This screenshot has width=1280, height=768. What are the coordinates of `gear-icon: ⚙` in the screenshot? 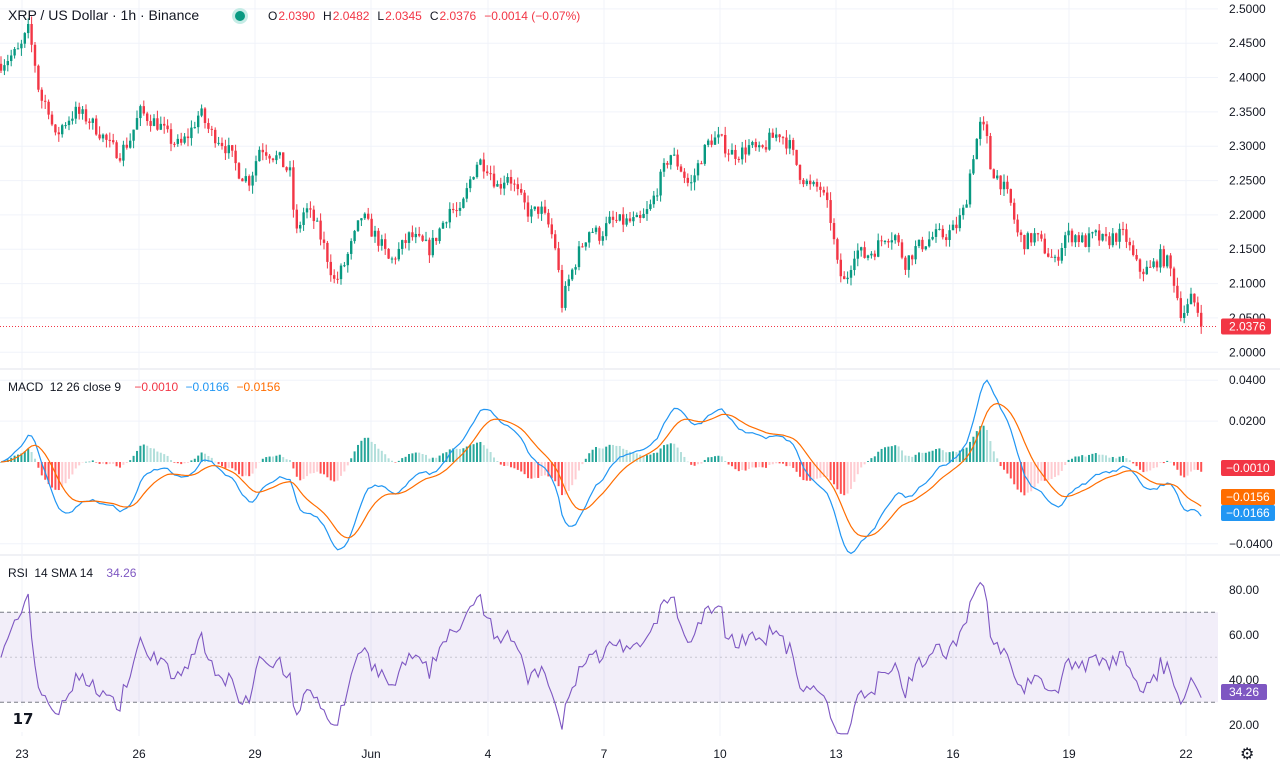 It's located at (1247, 753).